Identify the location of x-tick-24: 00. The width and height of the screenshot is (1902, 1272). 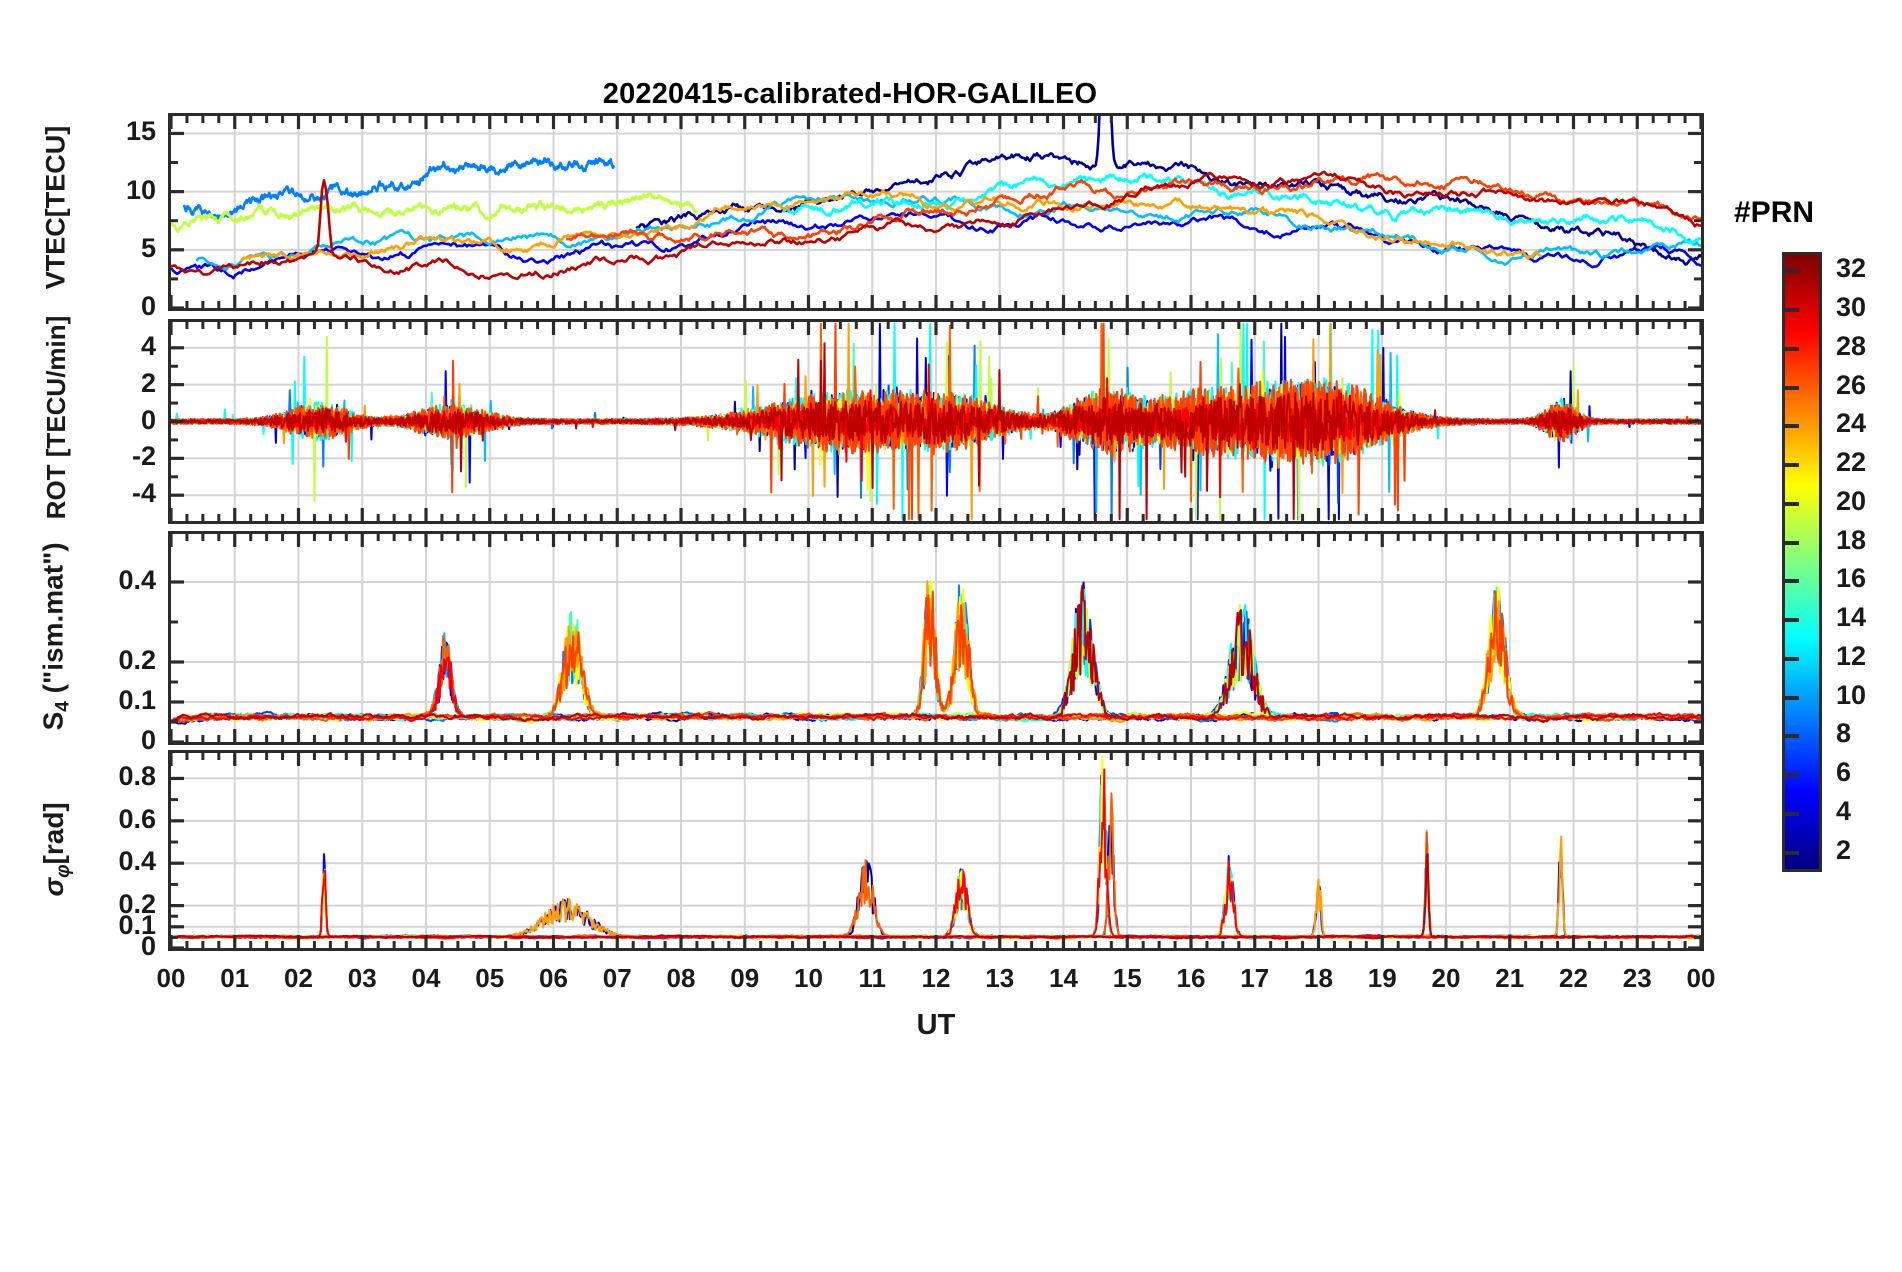
(1701, 978).